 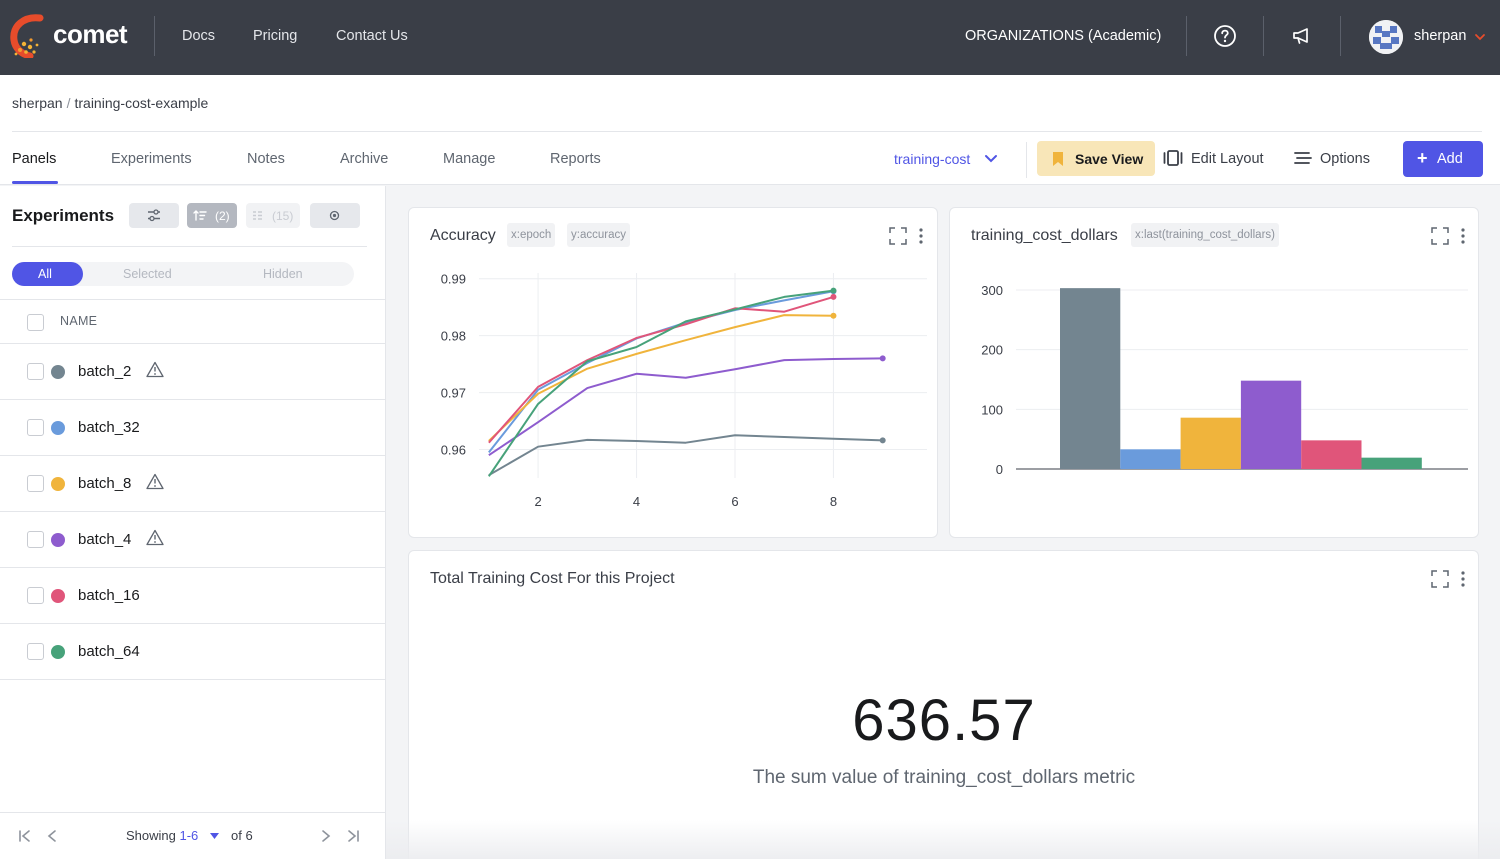 What do you see at coordinates (199, 36) in the screenshot?
I see `nav-link-docs: Docs` at bounding box center [199, 36].